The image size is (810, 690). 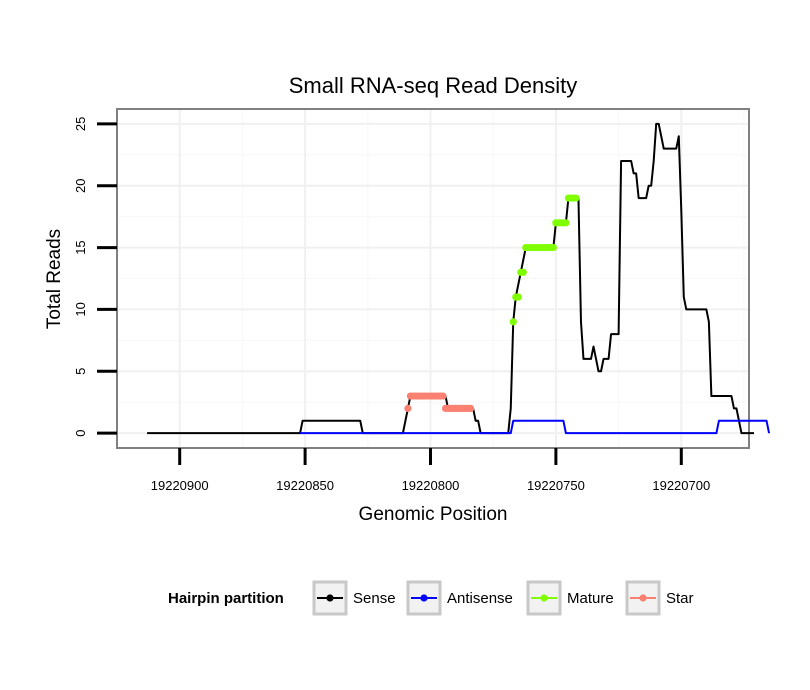 I want to click on x-tick-label: 19220750, so click(x=556, y=485).